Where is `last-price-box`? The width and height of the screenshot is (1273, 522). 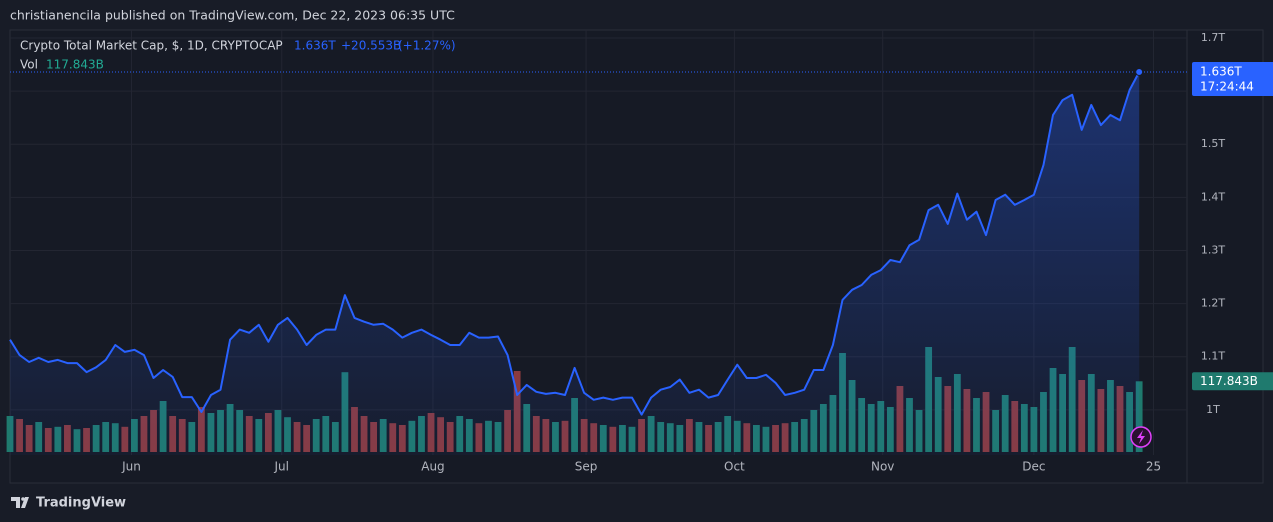 last-price-box is located at coordinates (1232, 78).